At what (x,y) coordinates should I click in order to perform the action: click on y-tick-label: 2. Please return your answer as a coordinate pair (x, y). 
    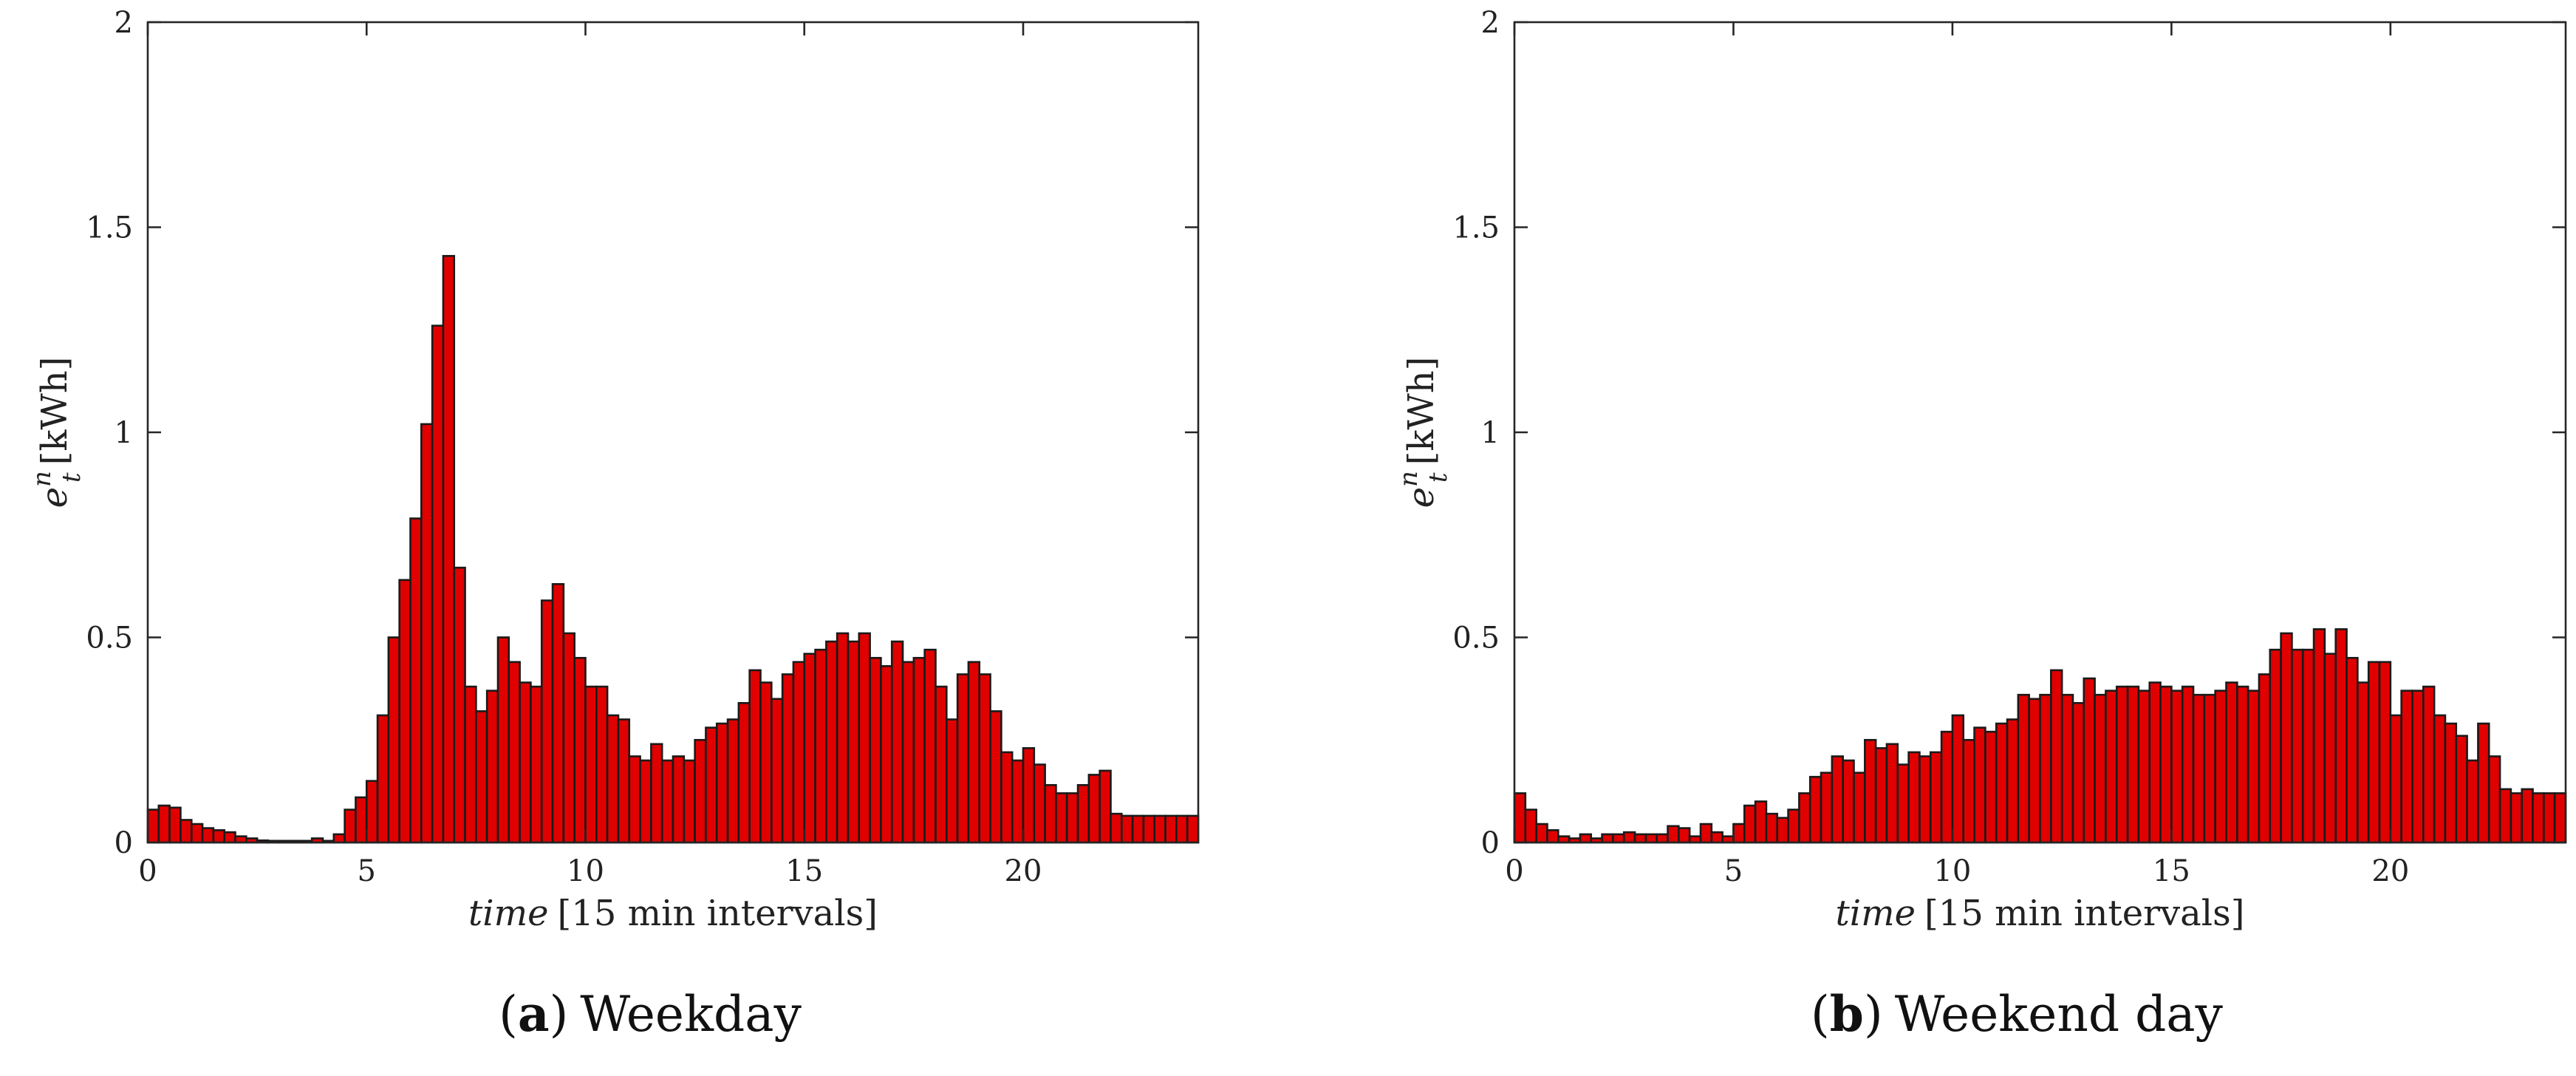
    Looking at the image, I should click on (1490, 23).